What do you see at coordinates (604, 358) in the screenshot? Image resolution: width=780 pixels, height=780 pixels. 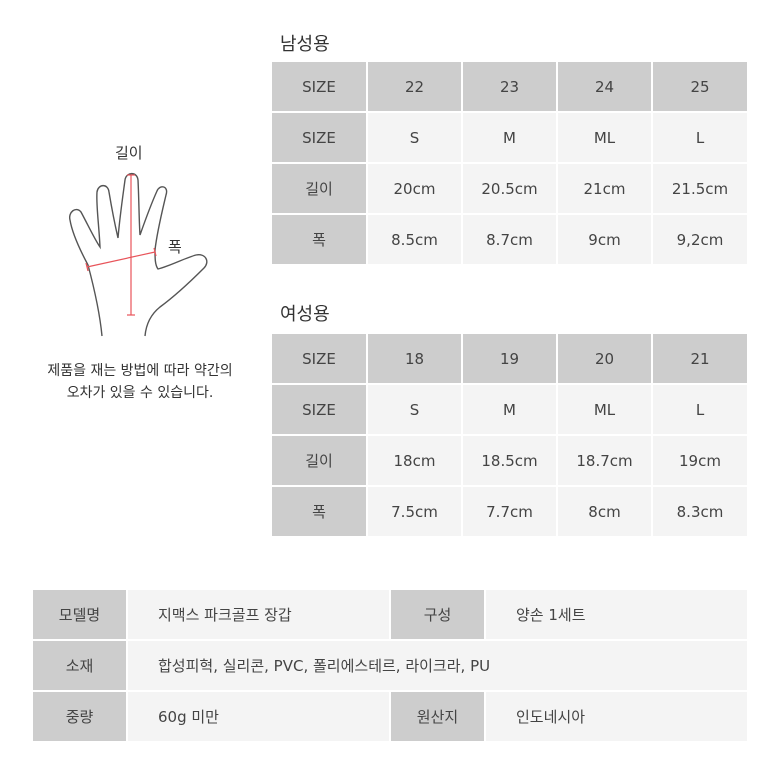 I see `header-cell: 20` at bounding box center [604, 358].